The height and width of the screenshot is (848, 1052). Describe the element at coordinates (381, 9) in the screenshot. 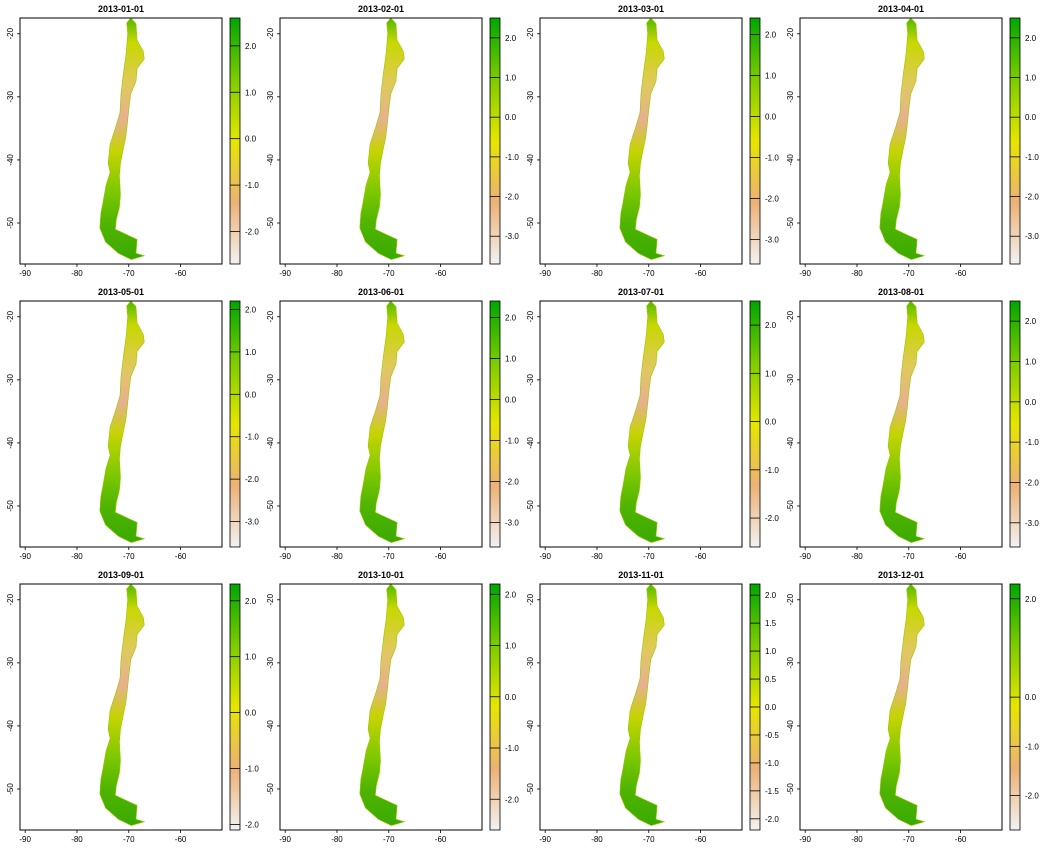

I see `panel-title: 2013-02-01` at that location.